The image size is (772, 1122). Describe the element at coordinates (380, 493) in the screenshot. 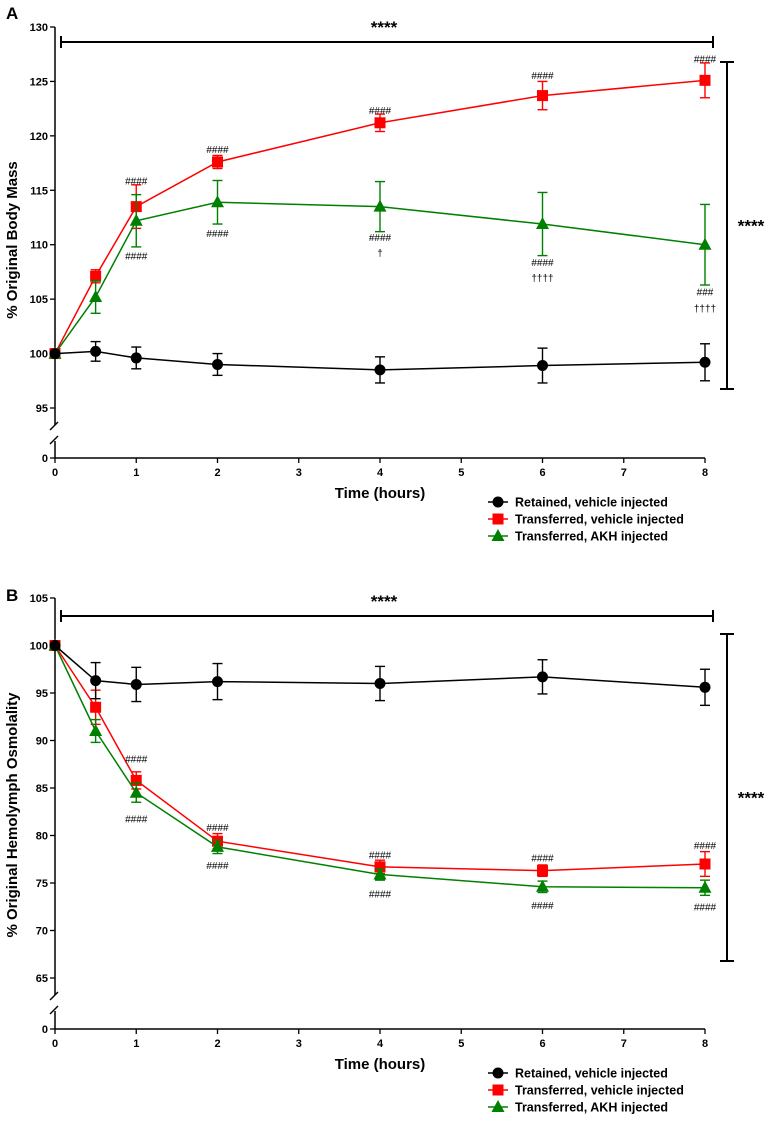

I see `x-axis-label: Time (hours)` at that location.